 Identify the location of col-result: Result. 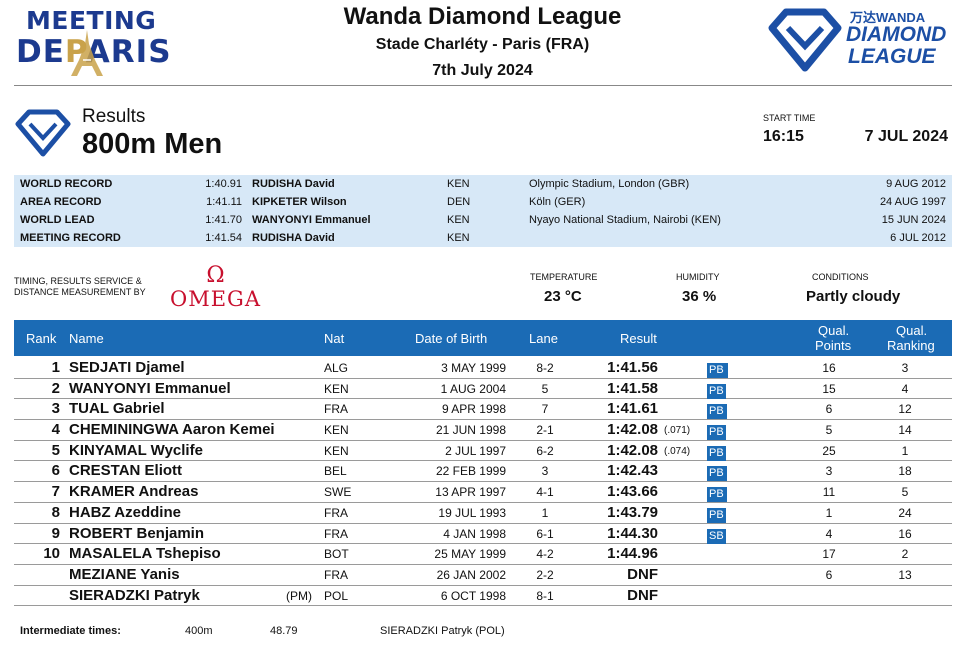
(638, 338).